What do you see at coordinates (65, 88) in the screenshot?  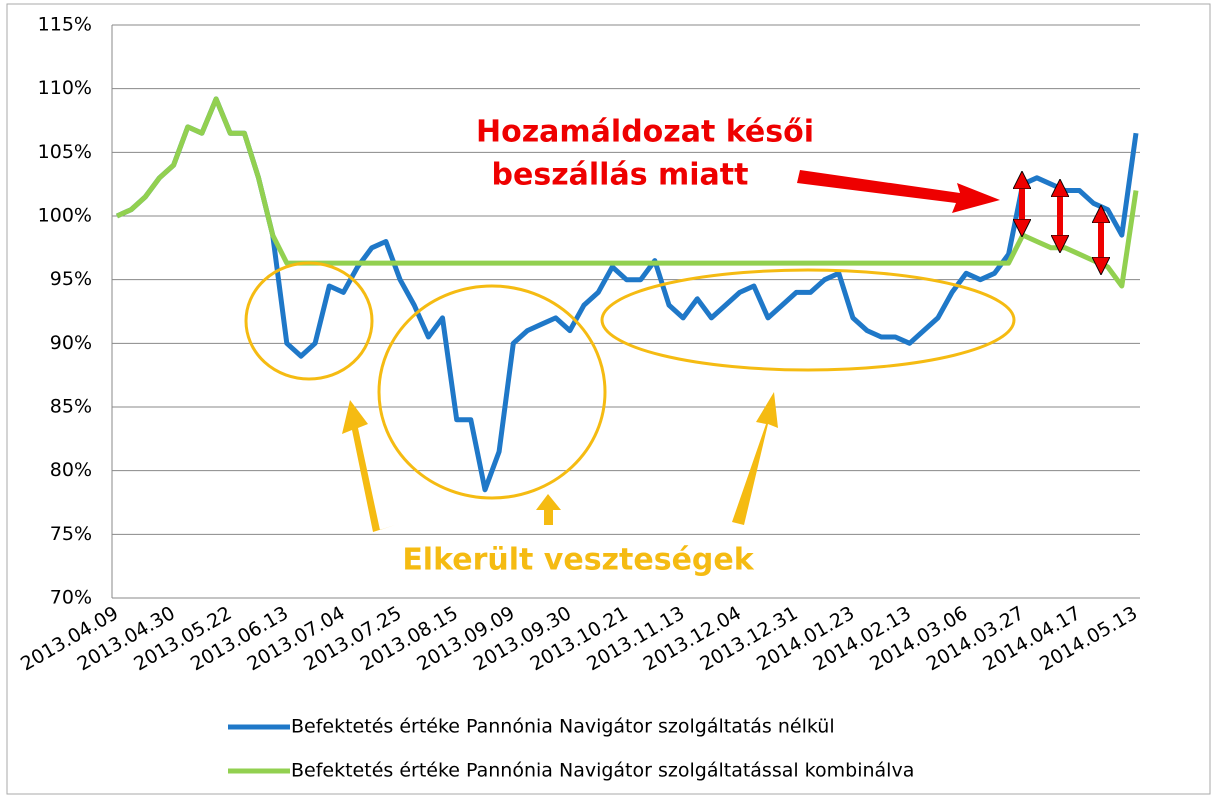 I see `y-tick-label: 110%` at bounding box center [65, 88].